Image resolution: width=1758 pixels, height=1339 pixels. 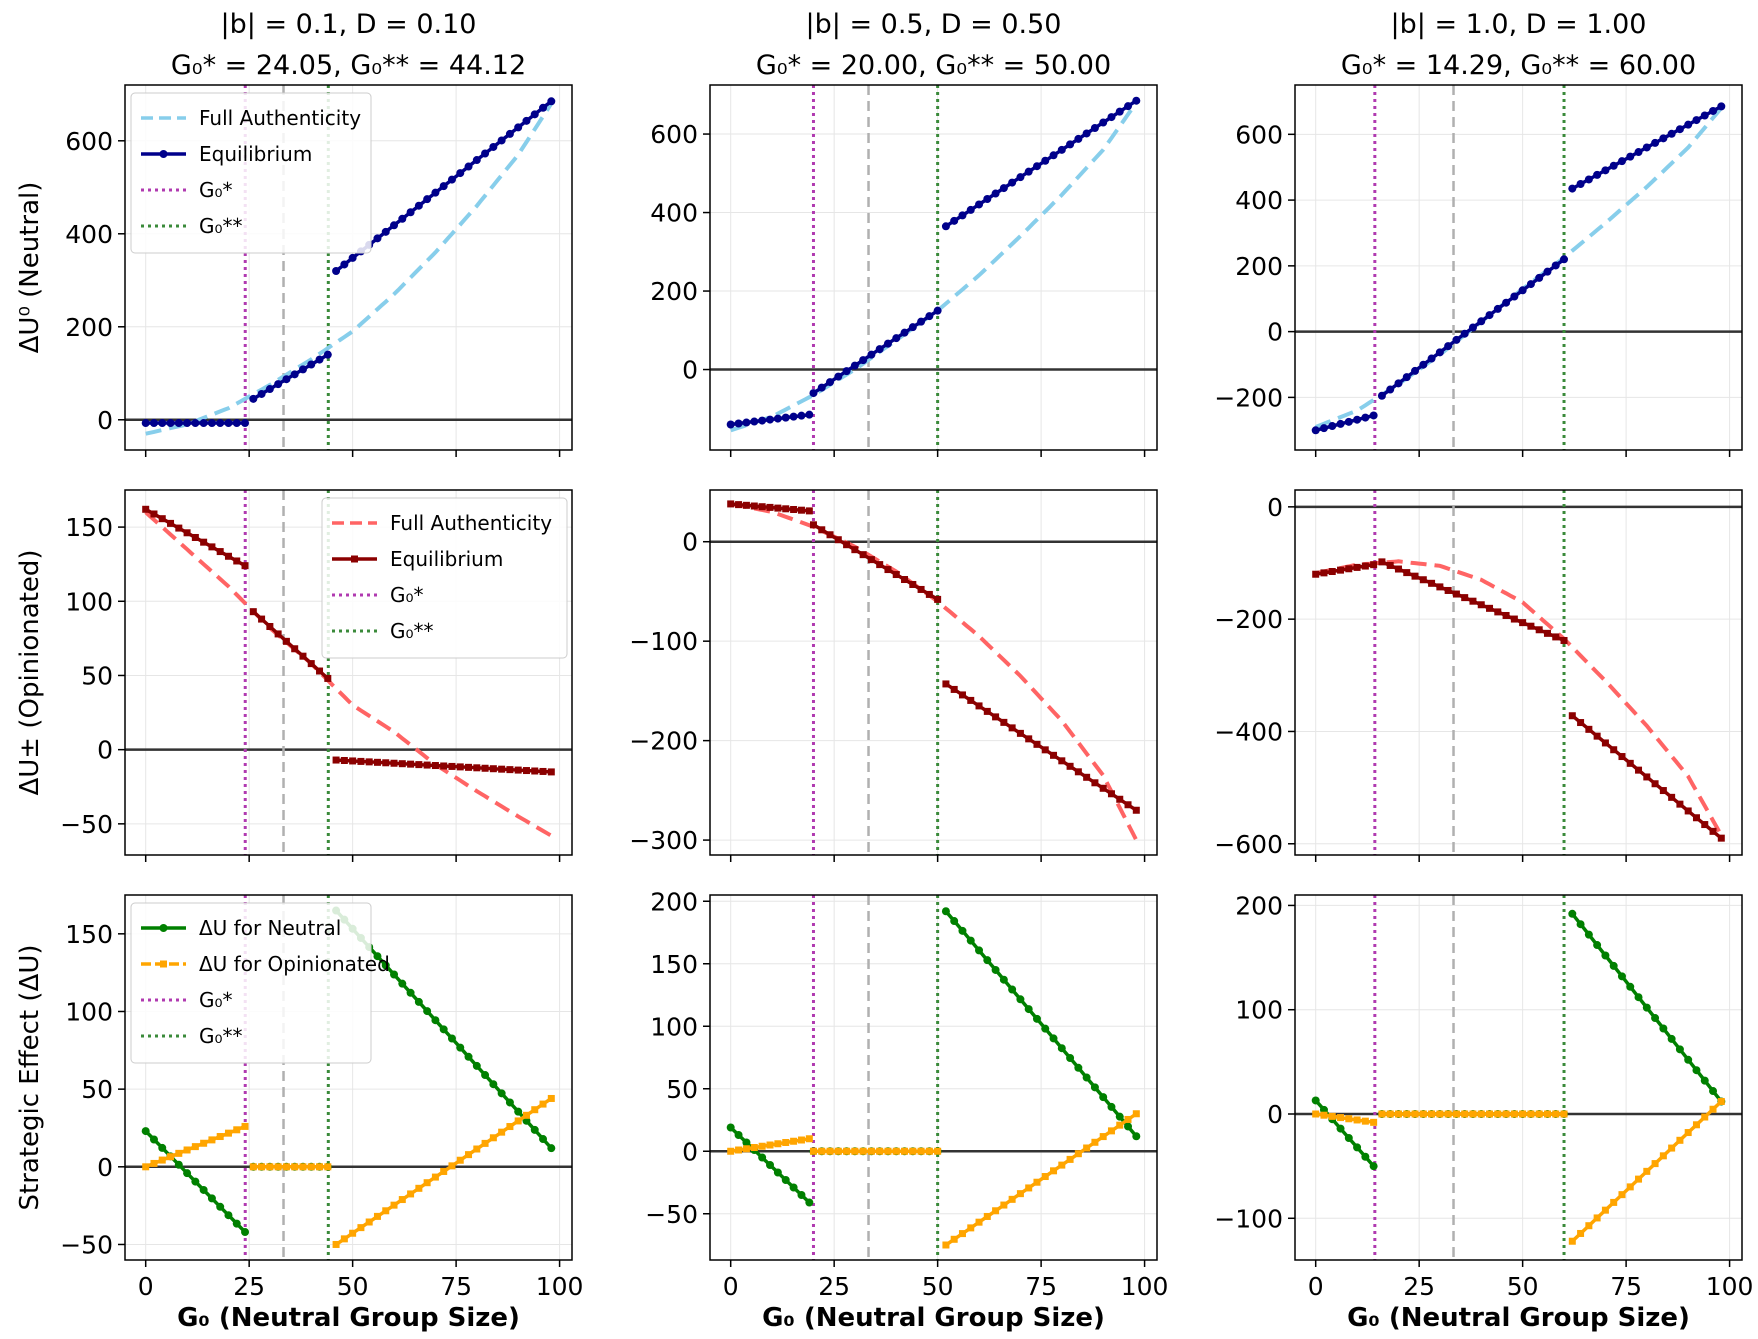 I want to click on subplot-r0c2: −200 0 200 400 600, so click(x=1478, y=270).